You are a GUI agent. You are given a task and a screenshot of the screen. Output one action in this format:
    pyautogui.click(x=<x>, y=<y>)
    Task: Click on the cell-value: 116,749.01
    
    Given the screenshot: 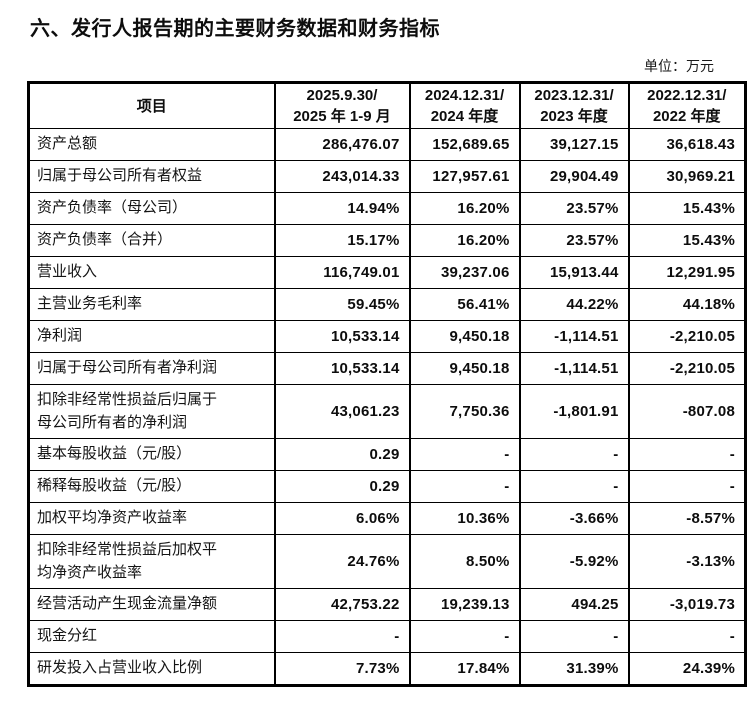 What is the action you would take?
    pyautogui.click(x=342, y=272)
    